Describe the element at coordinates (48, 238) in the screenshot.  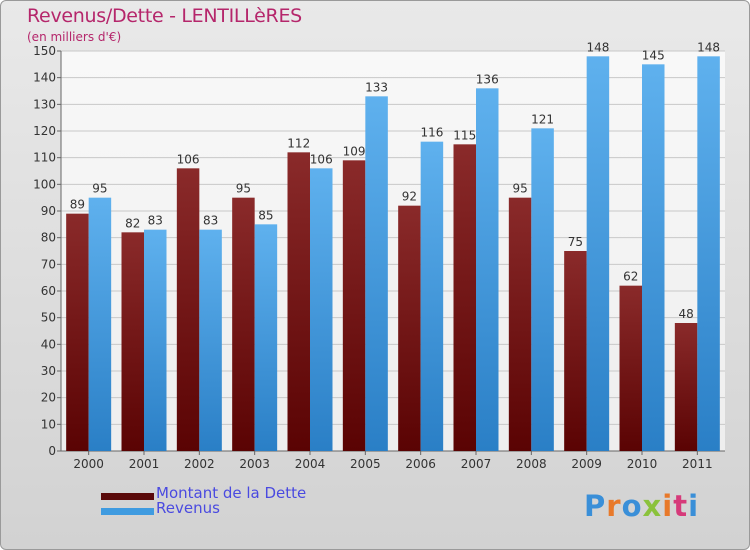
I see `y-tick-label: 80` at that location.